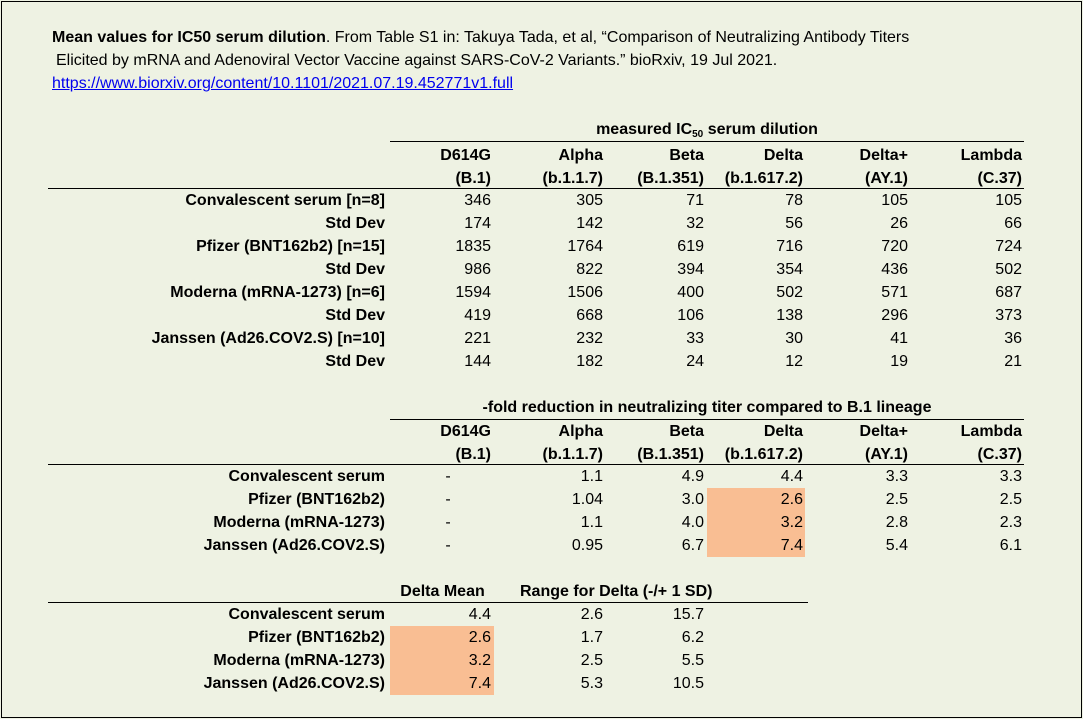 This screenshot has height=719, width=1083. I want to click on table1-cell: 78, so click(794, 200).